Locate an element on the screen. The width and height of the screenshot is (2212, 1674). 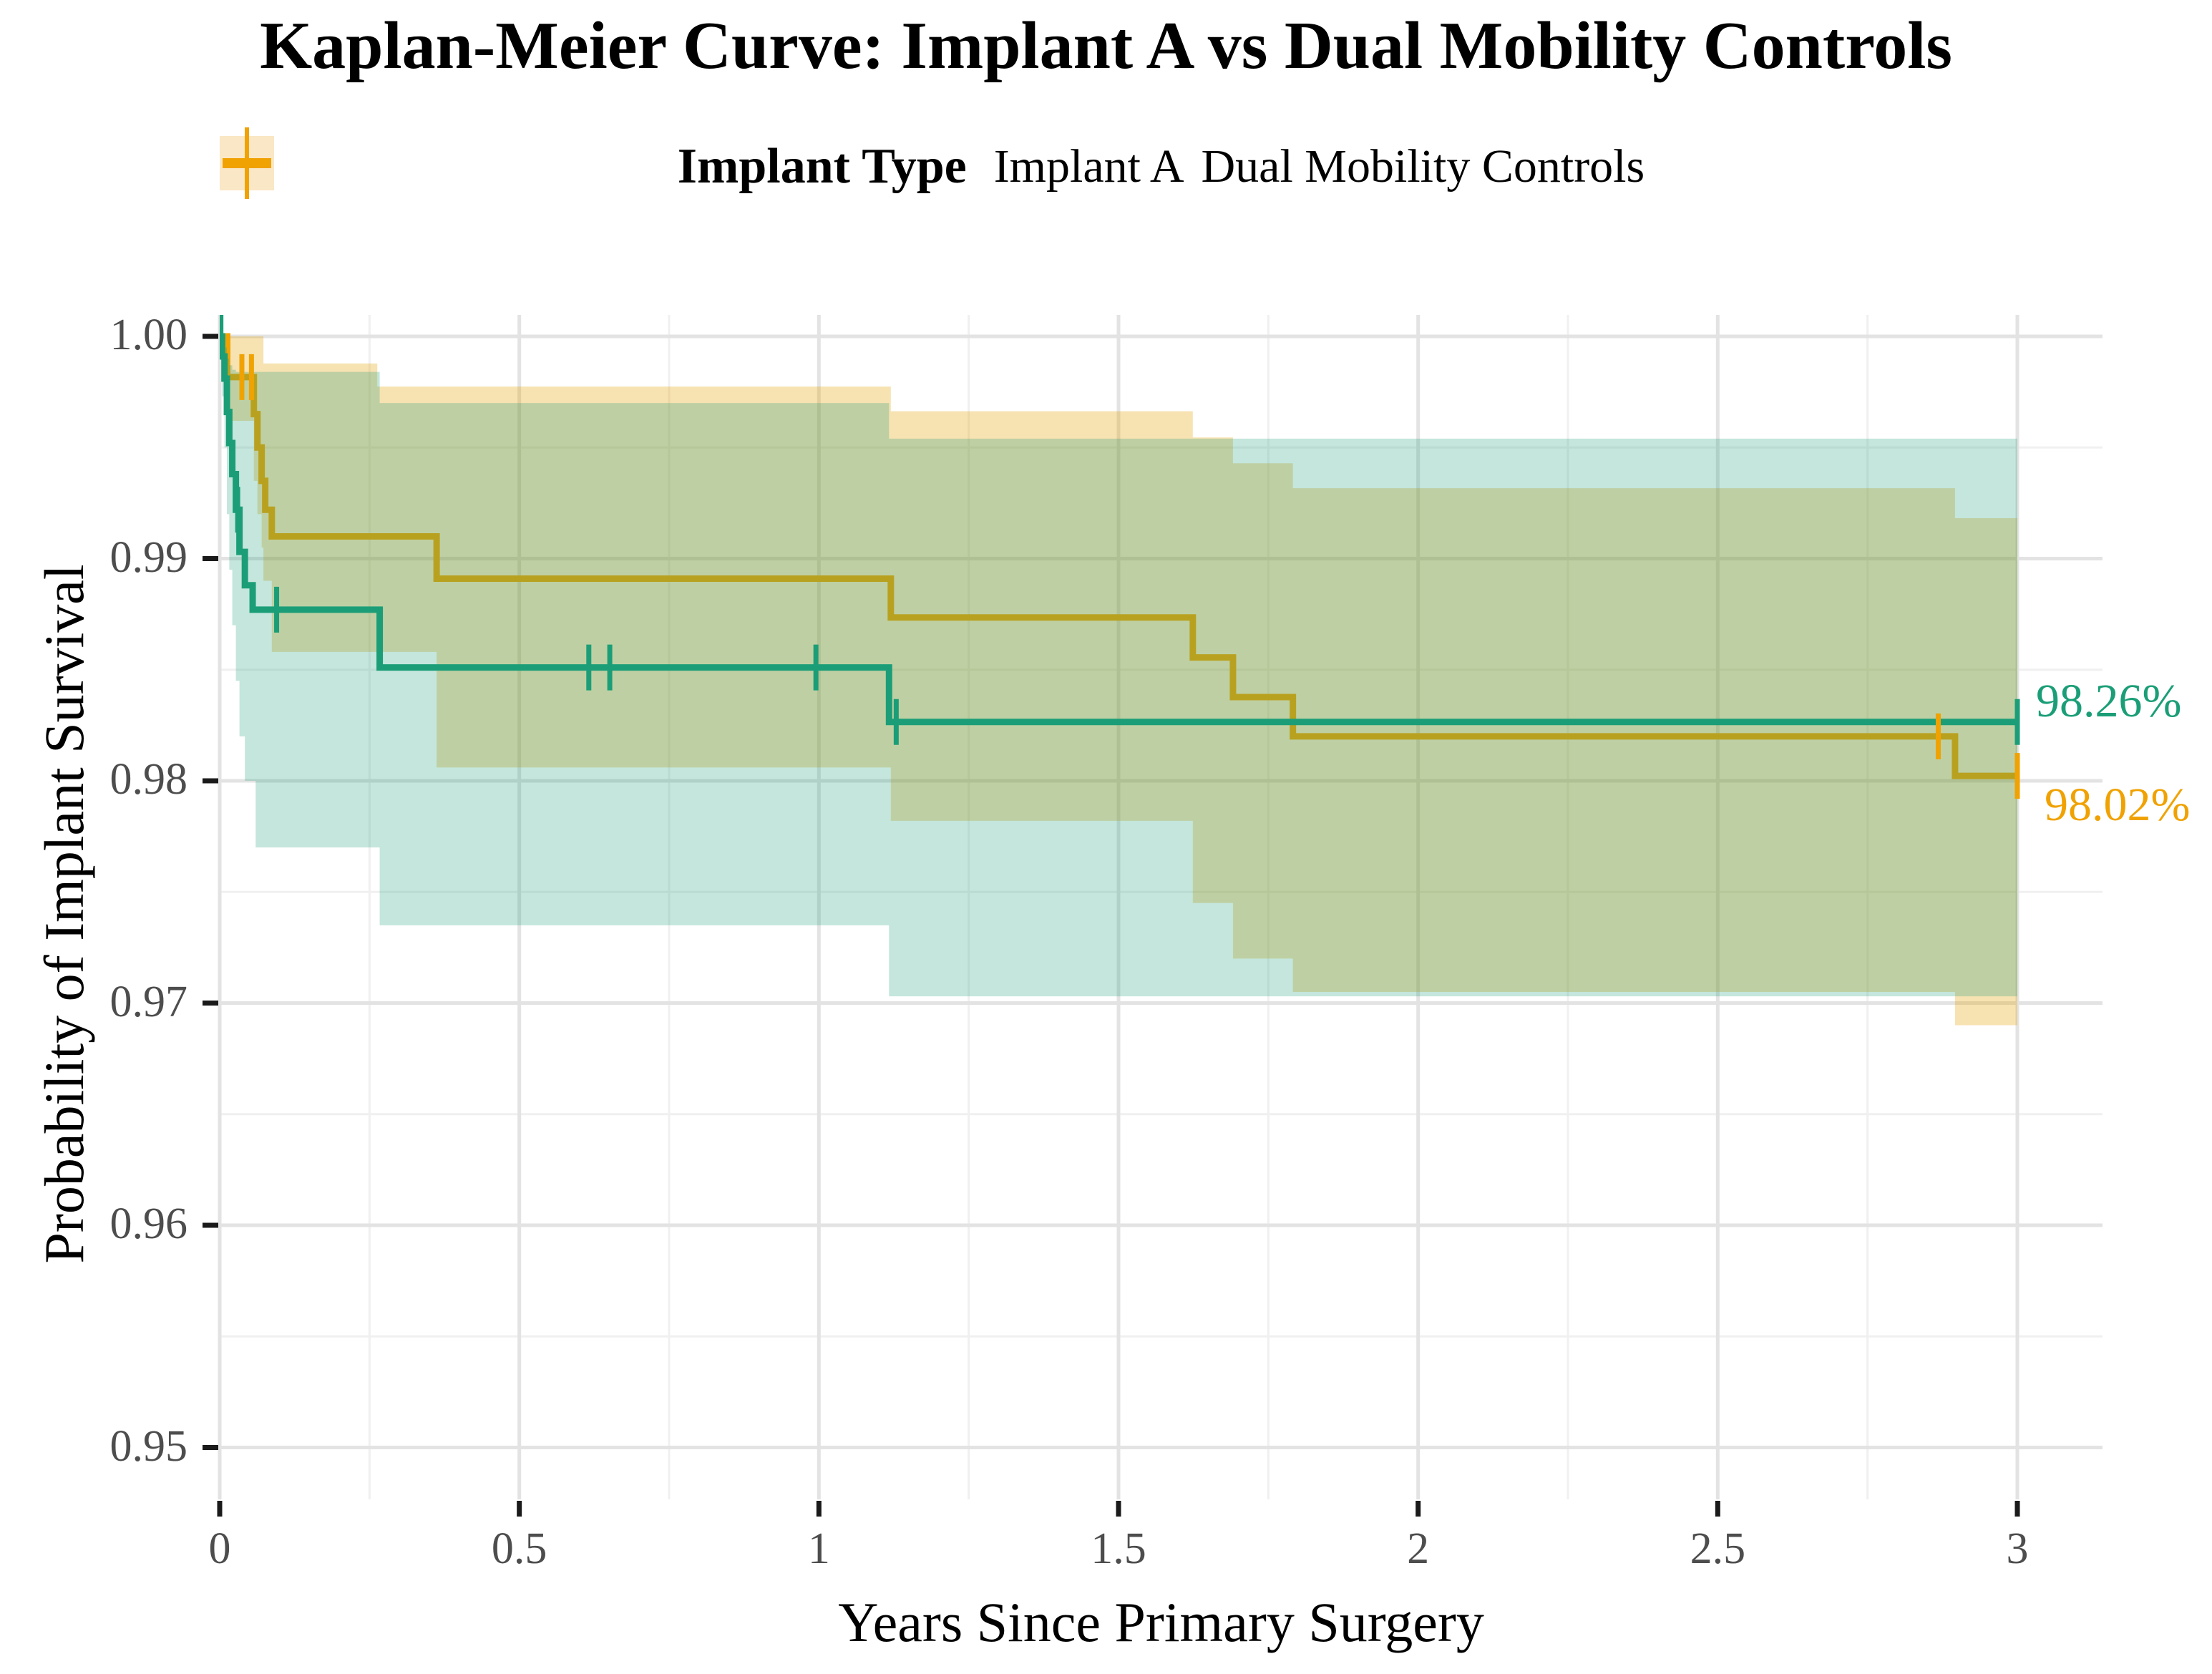
x-tick-label: 1 is located at coordinates (818, 1549).